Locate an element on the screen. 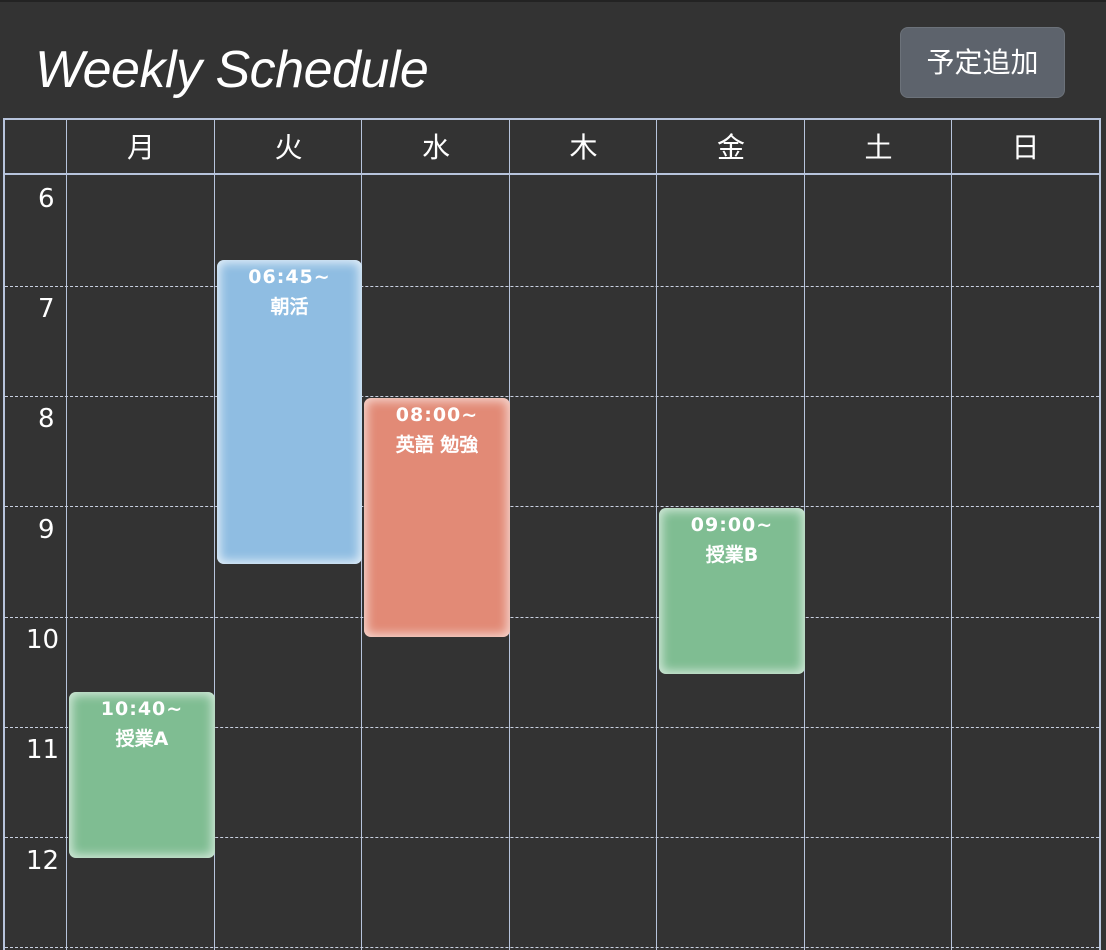 Image resolution: width=1106 pixels, height=950 pixels. event-card-asakatsu: 06:45~ 朝活 is located at coordinates (289, 412).